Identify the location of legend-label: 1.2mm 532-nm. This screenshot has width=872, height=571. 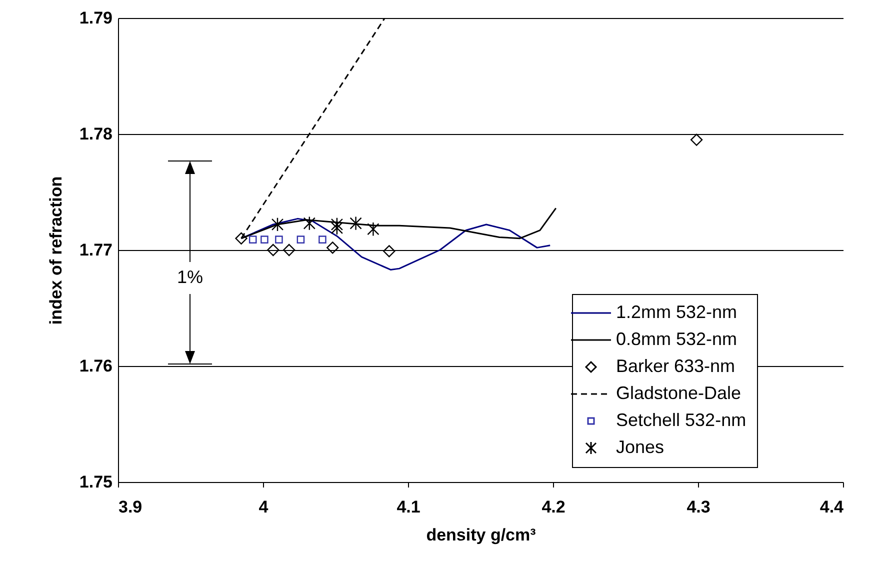
(677, 312).